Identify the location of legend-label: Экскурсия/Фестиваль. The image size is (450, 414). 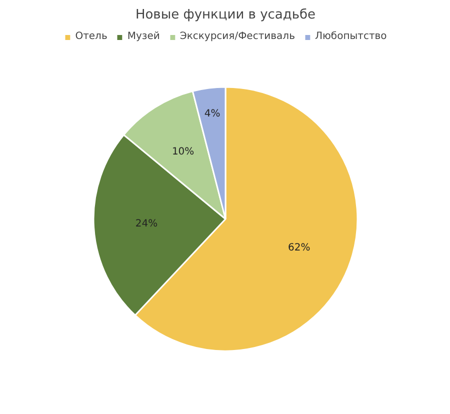
(237, 36).